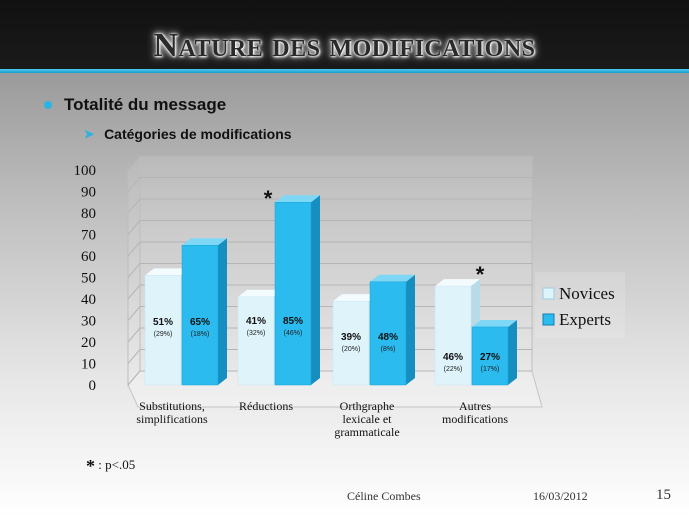 The width and height of the screenshot is (689, 517). Describe the element at coordinates (453, 357) in the screenshot. I see `bar-value-label: 46%` at that location.